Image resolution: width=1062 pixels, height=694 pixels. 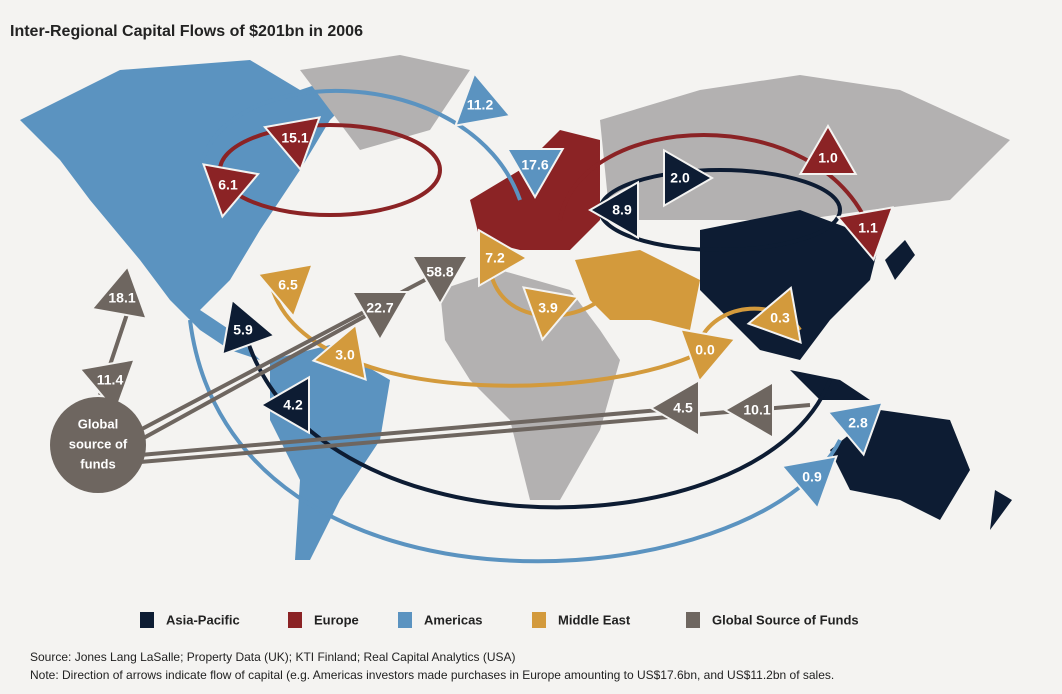 I want to click on flow-value: 1.1, so click(x=868, y=228).